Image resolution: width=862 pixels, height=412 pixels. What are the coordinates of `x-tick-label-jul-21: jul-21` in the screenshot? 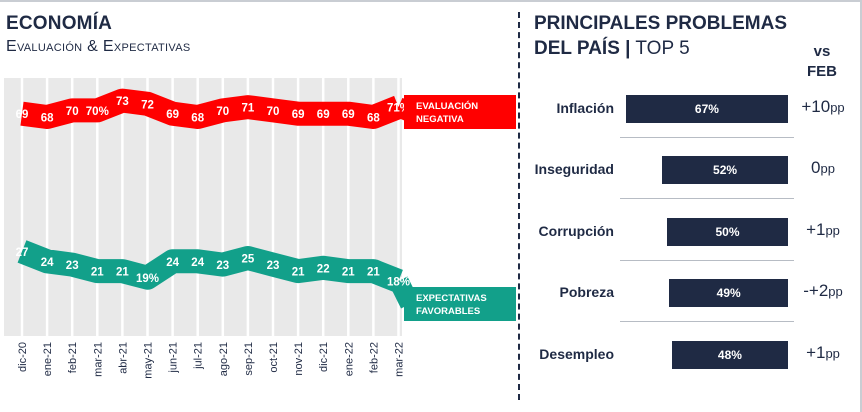 It's located at (199, 356).